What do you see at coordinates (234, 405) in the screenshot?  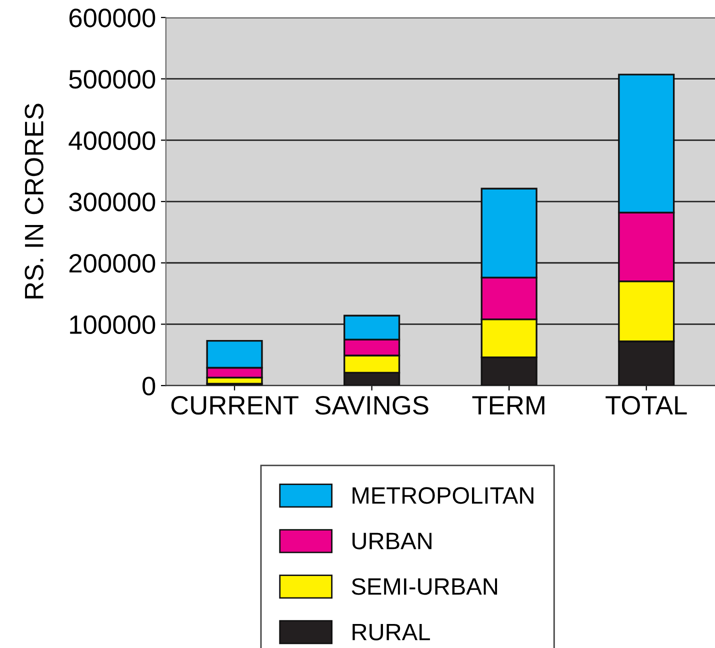 I see `x-tick-label: CURRENT` at bounding box center [234, 405].